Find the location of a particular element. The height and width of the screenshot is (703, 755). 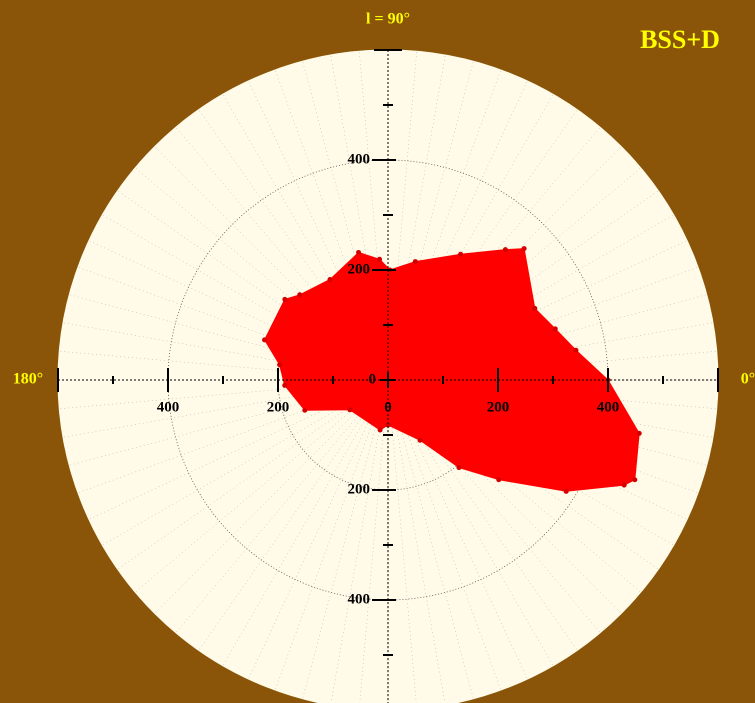

angle-label: 0° is located at coordinates (748, 379).